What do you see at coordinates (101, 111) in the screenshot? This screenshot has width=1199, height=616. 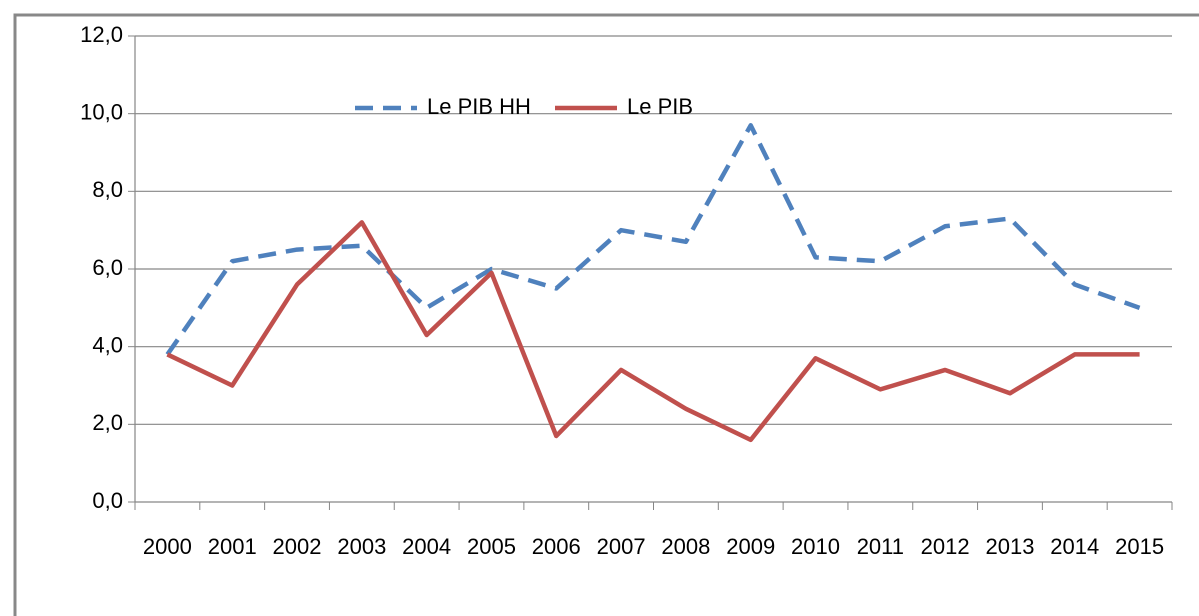 I see `y-tick-label: 10,0` at bounding box center [101, 111].